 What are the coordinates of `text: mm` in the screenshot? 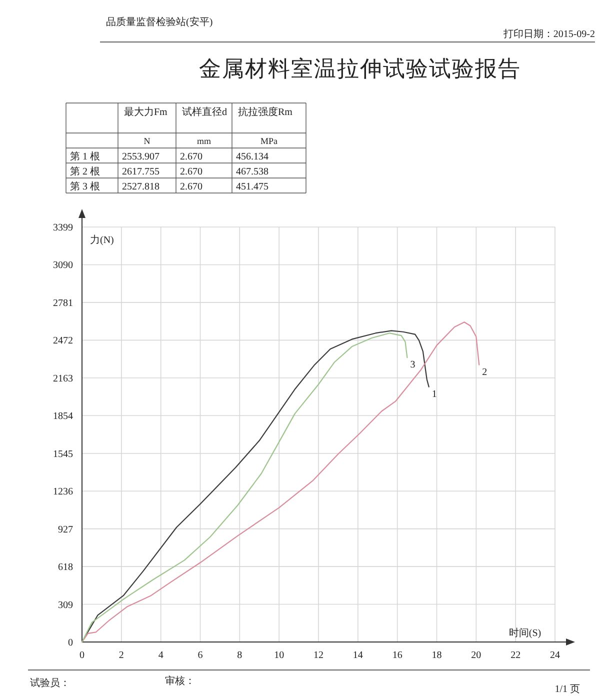 It's located at (204, 141).